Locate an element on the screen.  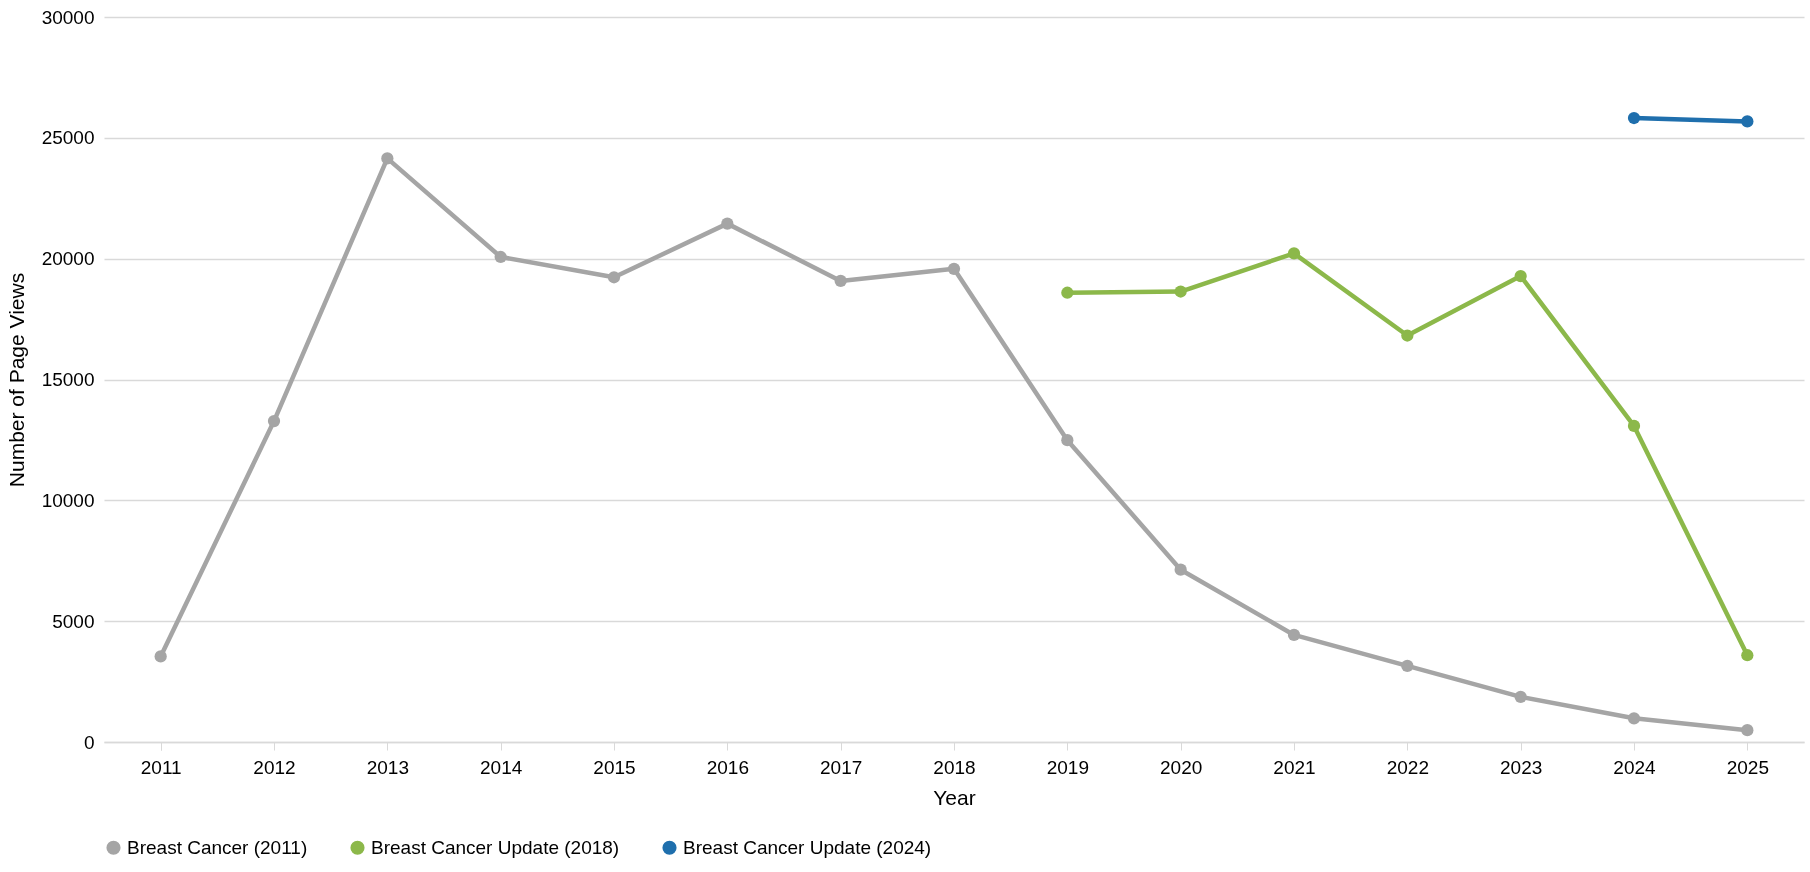
x-tick-label: 2025 is located at coordinates (1747, 767).